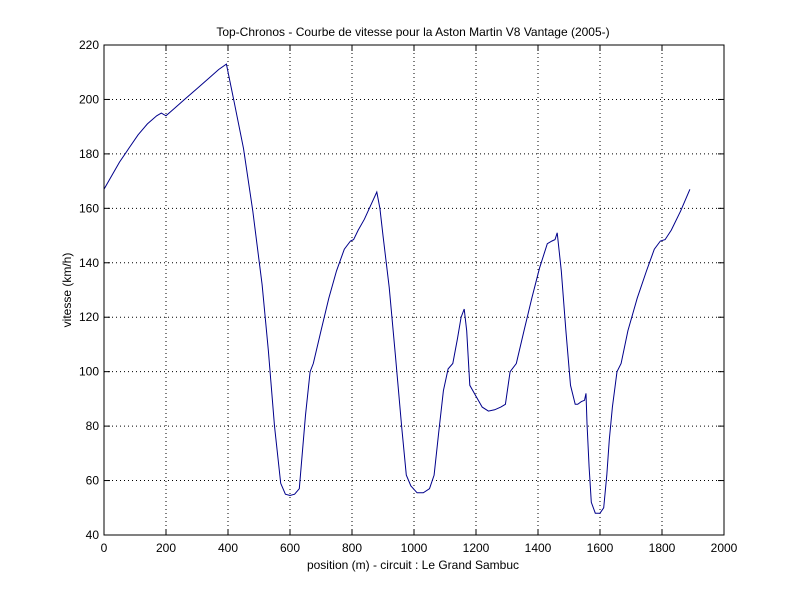 Image resolution: width=800 pixels, height=601 pixels. I want to click on y-tick-label: 120, so click(89, 317).